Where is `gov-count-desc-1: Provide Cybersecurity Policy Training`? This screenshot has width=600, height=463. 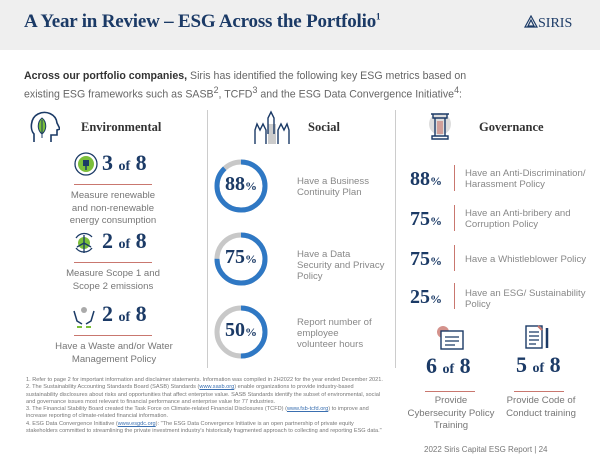
gov-count-desc-1: Provide Cybersecurity Policy Training is located at coordinates (451, 413).